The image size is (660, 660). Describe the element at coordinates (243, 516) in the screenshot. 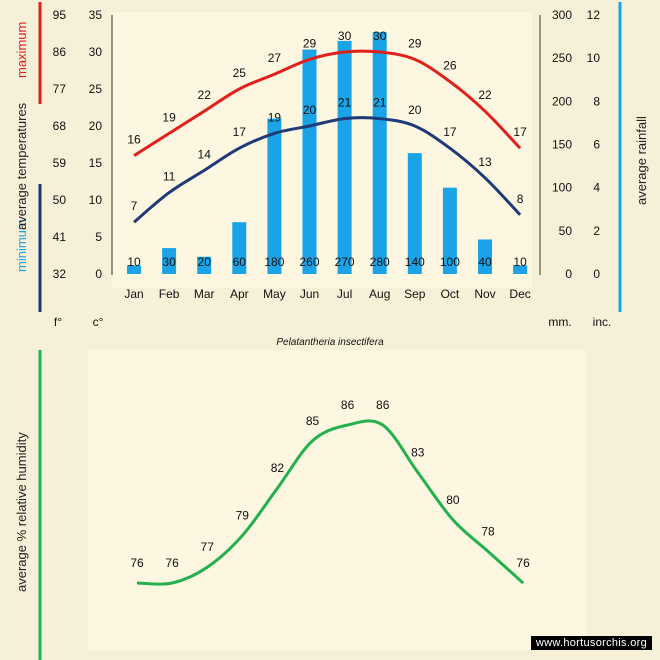

I see `humidity-value-label: 79` at that location.